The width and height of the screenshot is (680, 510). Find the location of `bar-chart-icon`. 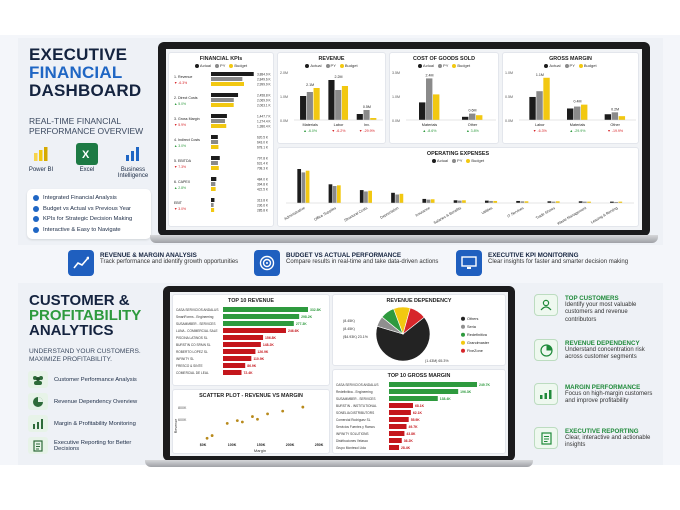

bar-chart-icon is located at coordinates (133, 154).